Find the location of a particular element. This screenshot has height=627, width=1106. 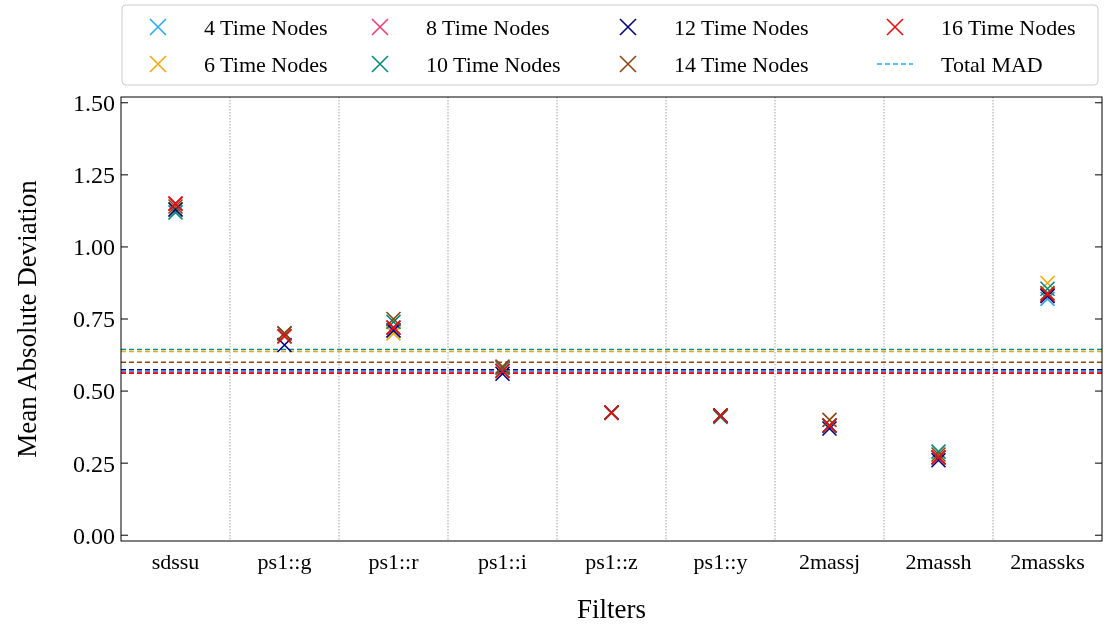

legend-label: 14 Time Nodes is located at coordinates (741, 64).